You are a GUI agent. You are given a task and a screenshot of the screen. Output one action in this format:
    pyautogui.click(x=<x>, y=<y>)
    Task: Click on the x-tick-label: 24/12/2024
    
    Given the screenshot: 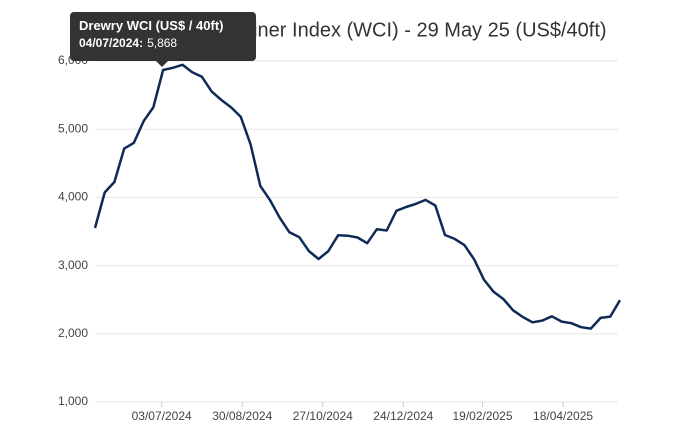 What is the action you would take?
    pyautogui.click(x=403, y=416)
    